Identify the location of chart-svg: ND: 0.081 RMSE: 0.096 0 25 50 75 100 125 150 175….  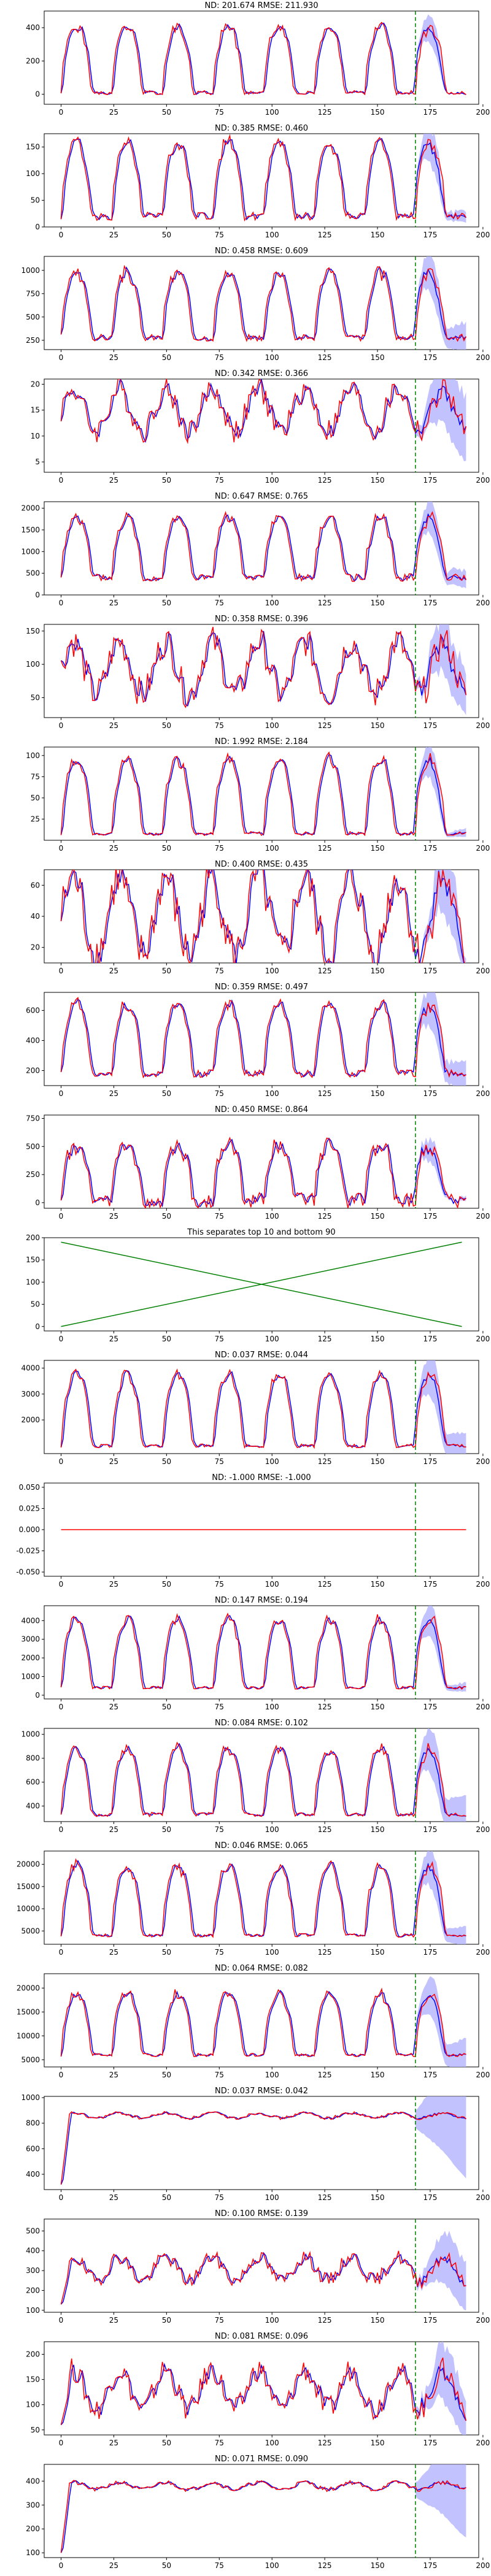
(258, 2389).